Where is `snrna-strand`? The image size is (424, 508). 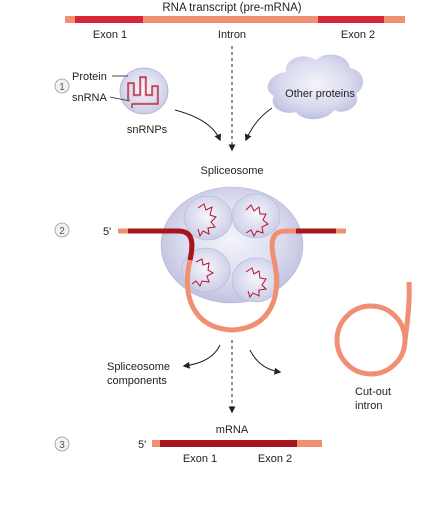 snrna-strand is located at coordinates (143, 92).